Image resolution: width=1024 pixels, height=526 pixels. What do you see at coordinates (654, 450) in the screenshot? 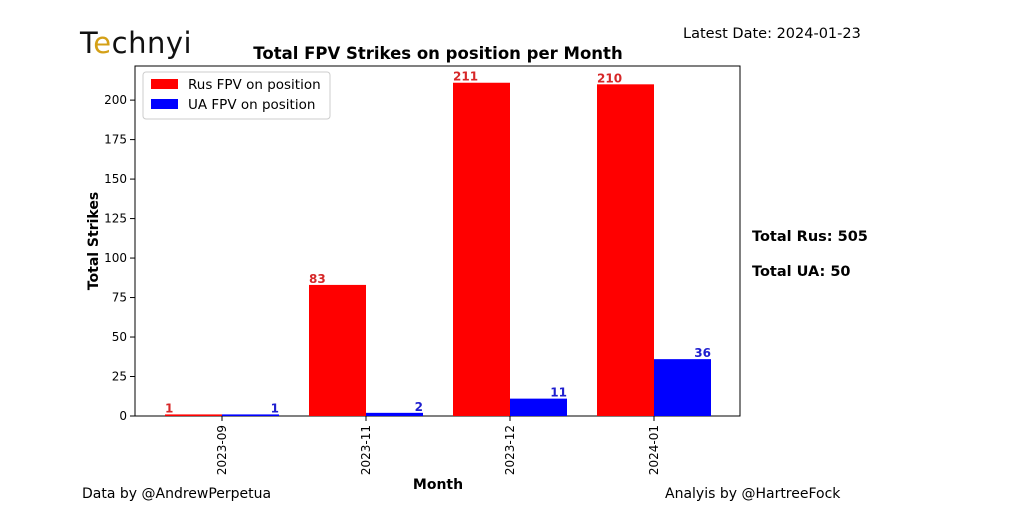
I see `x-tick-label: 2024-01` at bounding box center [654, 450].